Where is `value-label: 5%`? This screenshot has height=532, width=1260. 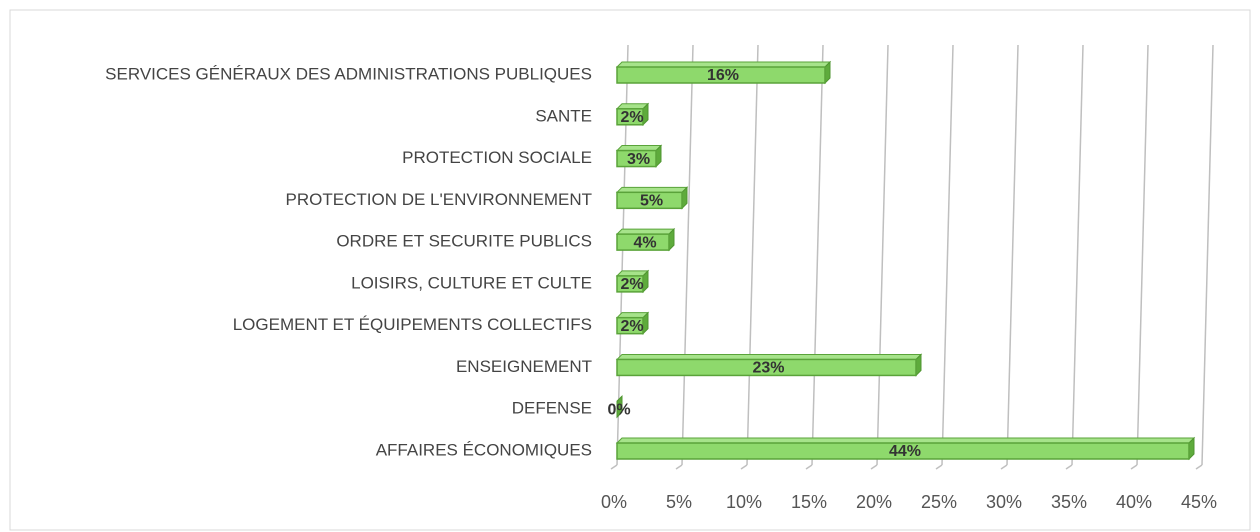
value-label: 5% is located at coordinates (651, 201).